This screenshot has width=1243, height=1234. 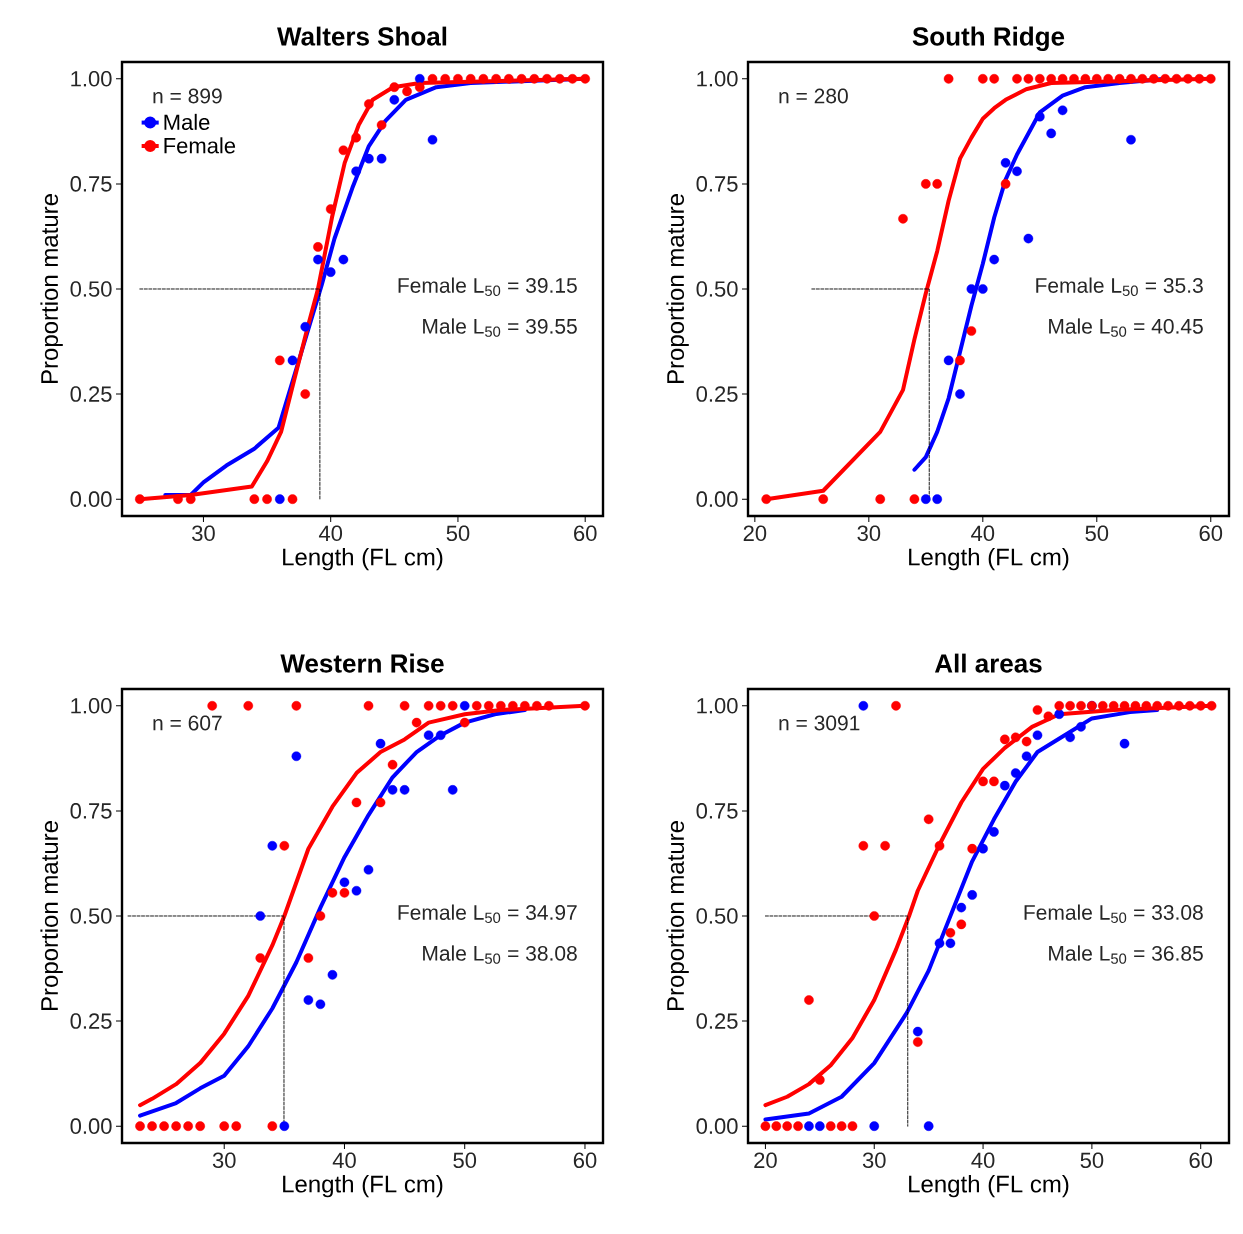 I want to click on chart-title: Walters Shoal, so click(x=362, y=36).